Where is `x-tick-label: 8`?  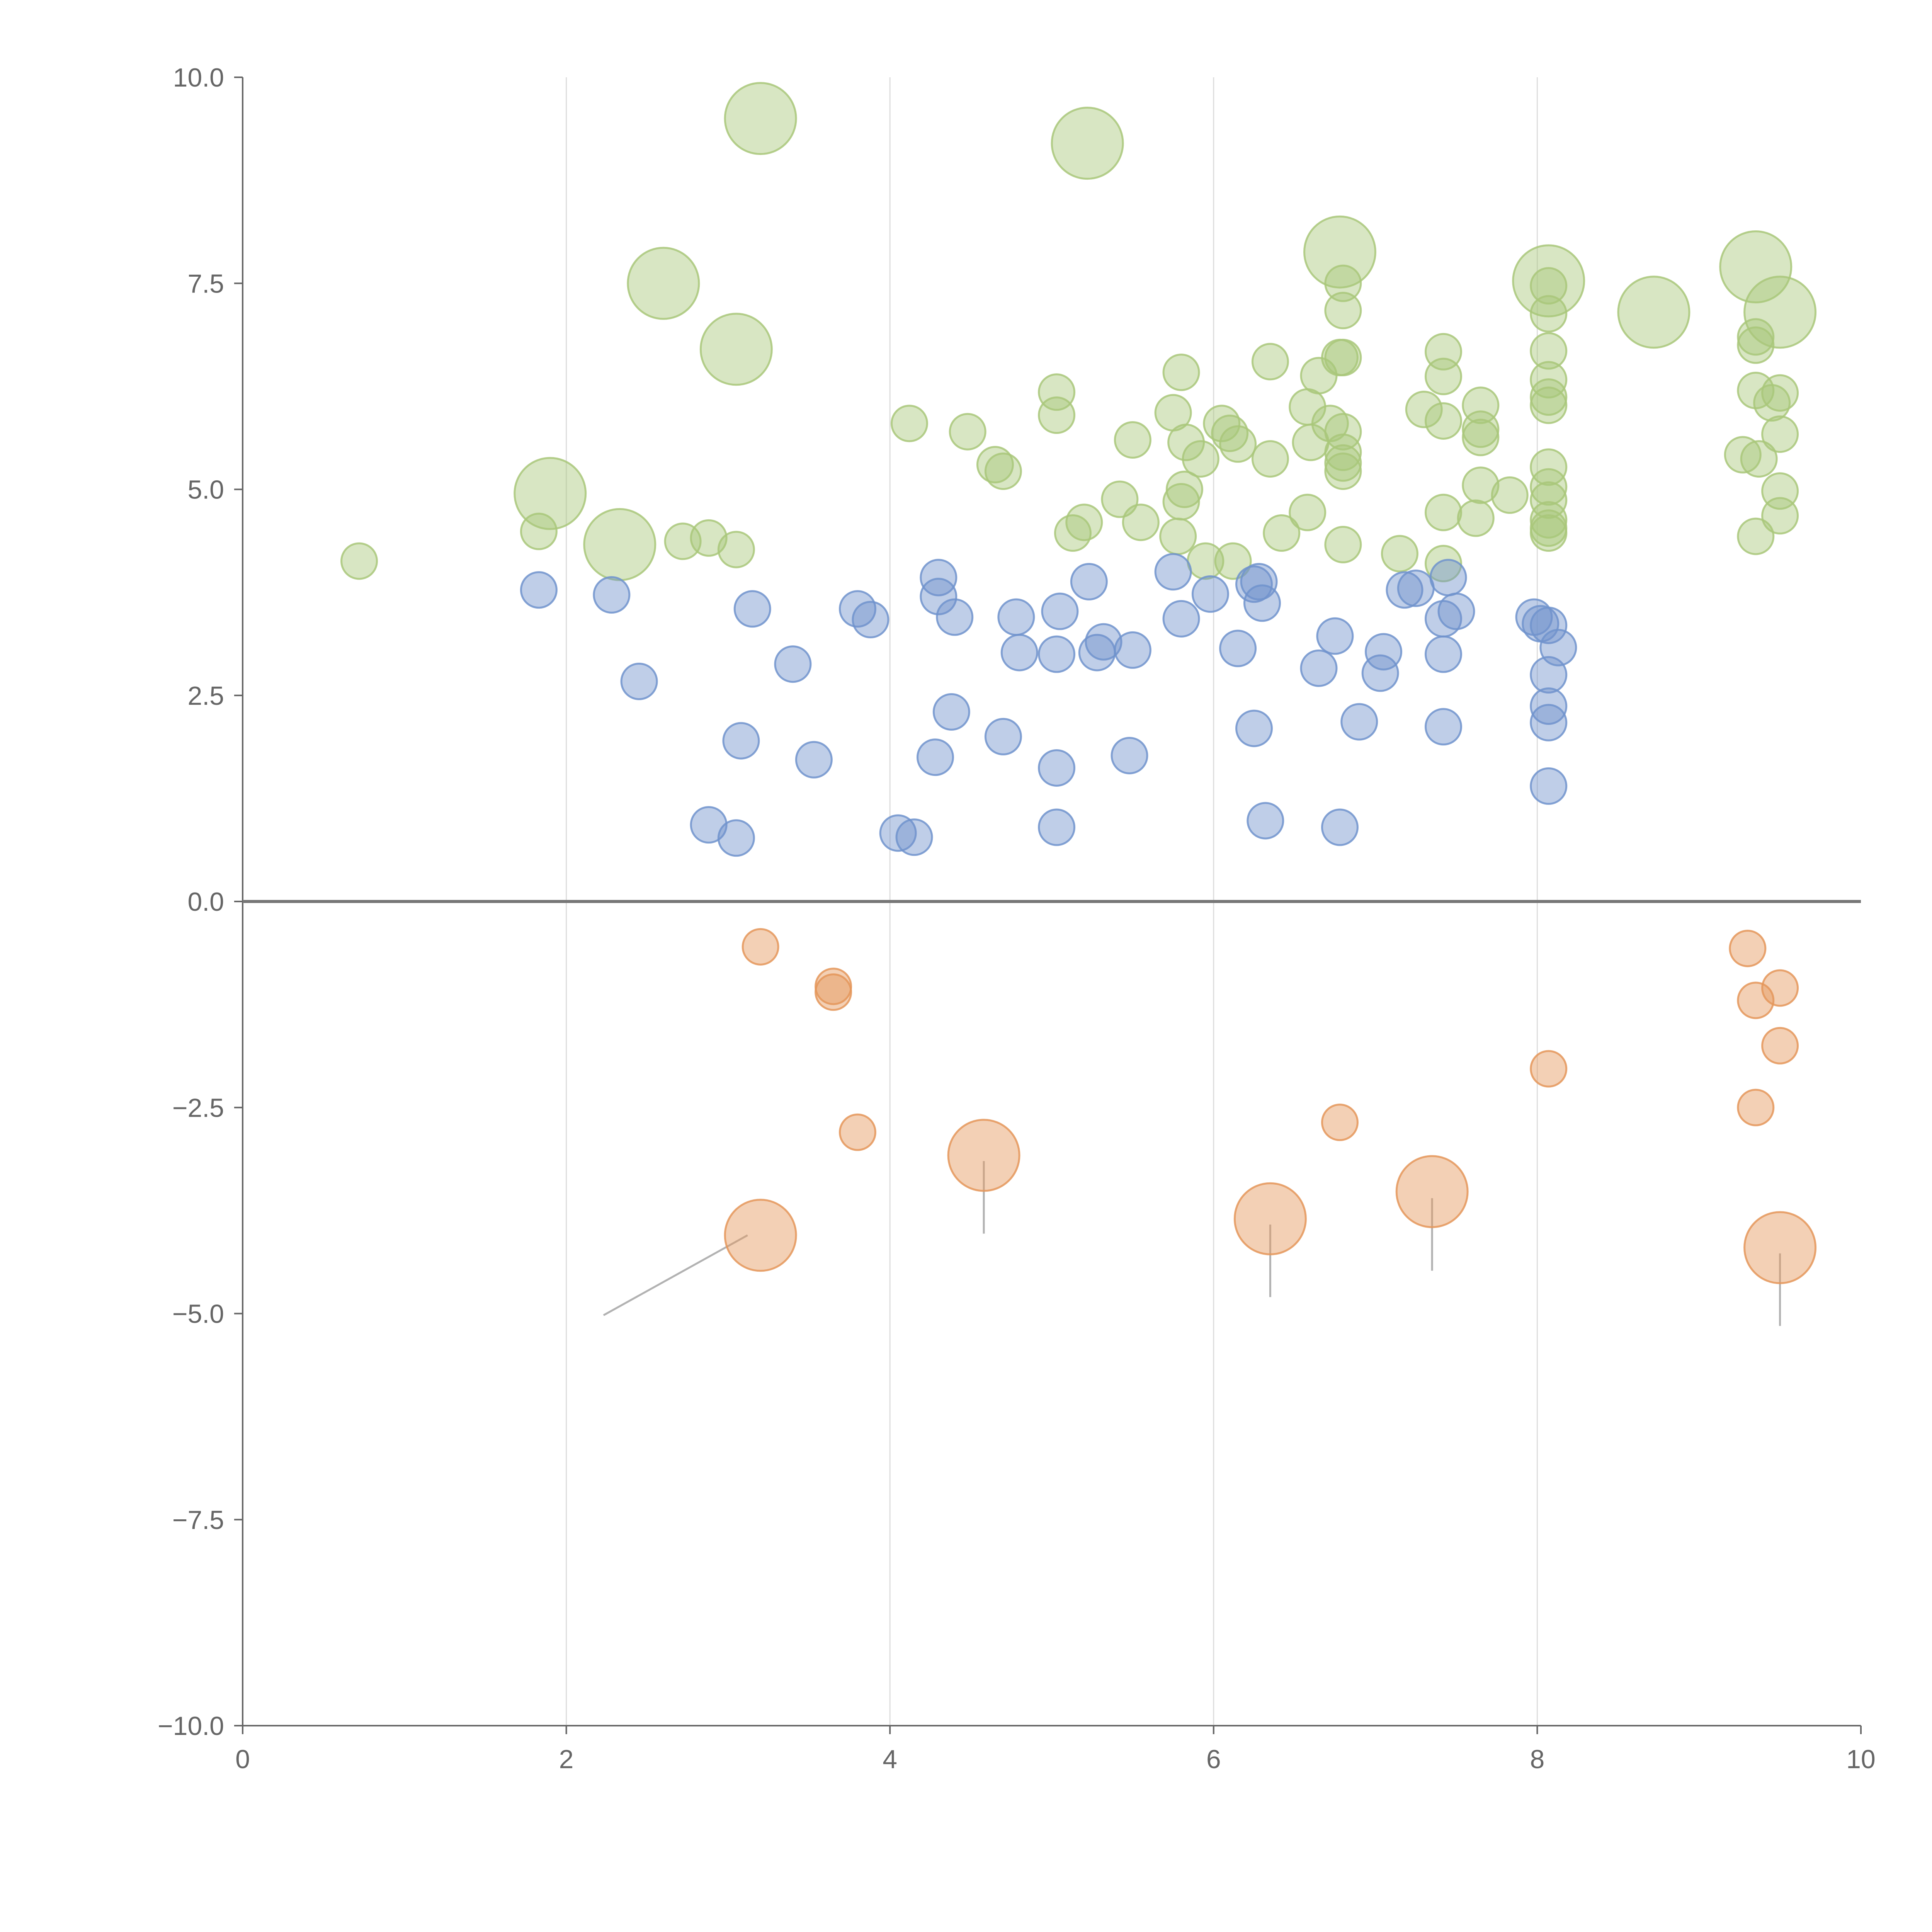 x-tick-label: 8 is located at coordinates (1537, 1759).